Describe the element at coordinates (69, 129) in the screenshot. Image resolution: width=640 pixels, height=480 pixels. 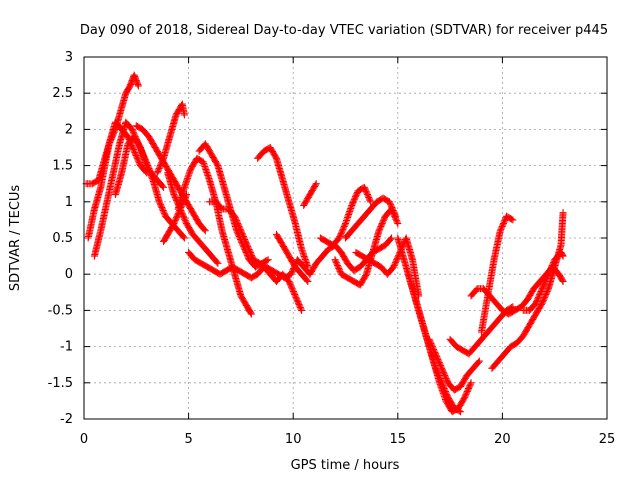
I see `y-tick-label: 2` at that location.